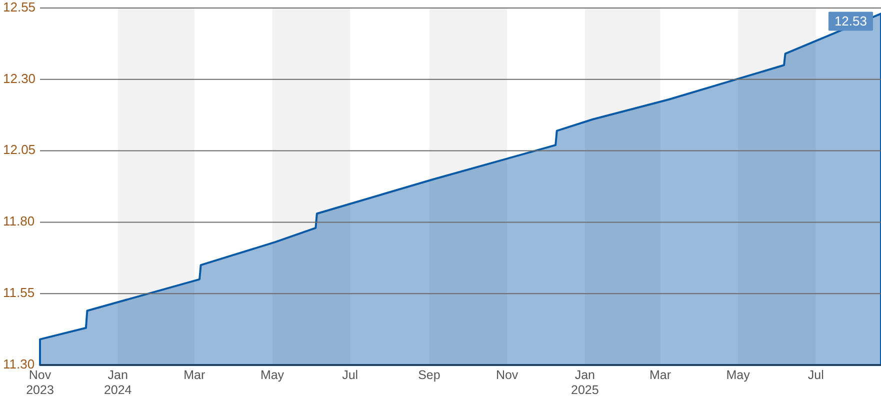  Describe the element at coordinates (19, 150) in the screenshot. I see `y-tick-label: 12.05` at that location.